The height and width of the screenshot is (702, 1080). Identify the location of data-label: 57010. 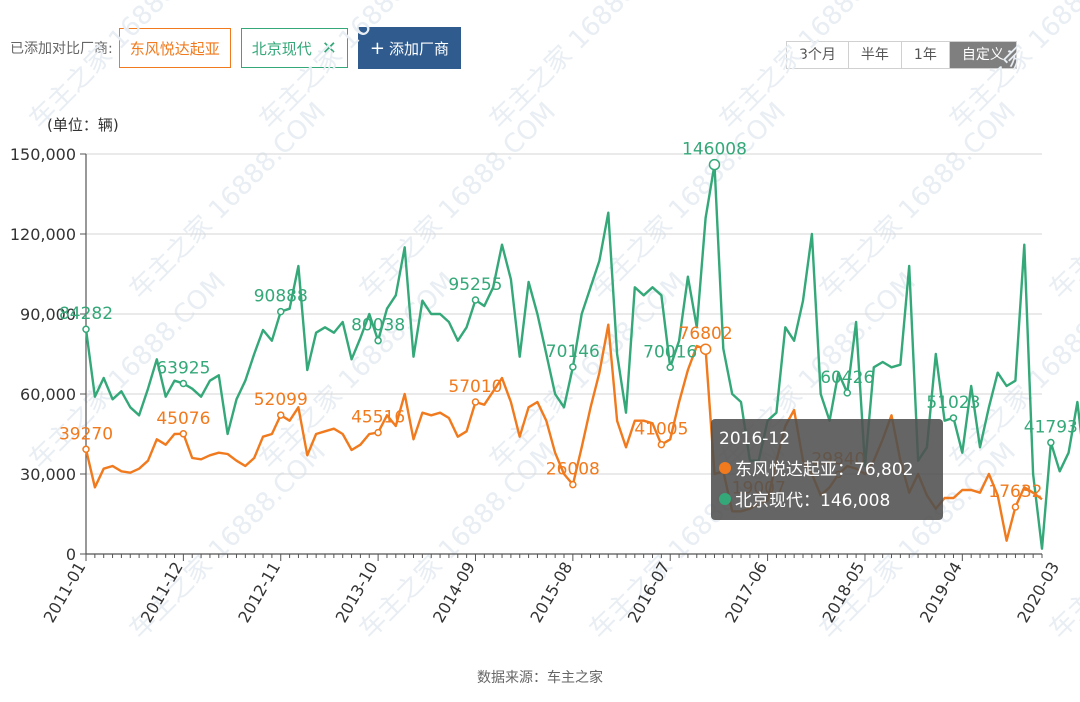
(475, 387).